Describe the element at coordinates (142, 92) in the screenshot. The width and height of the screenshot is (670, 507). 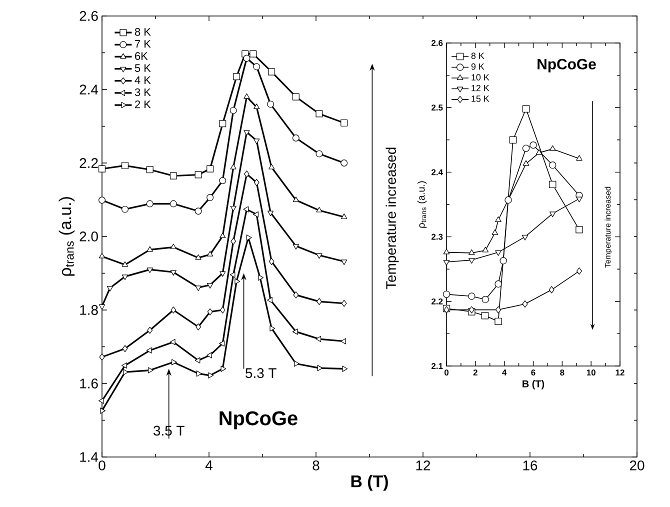
I see `legend-label: 3 K` at that location.